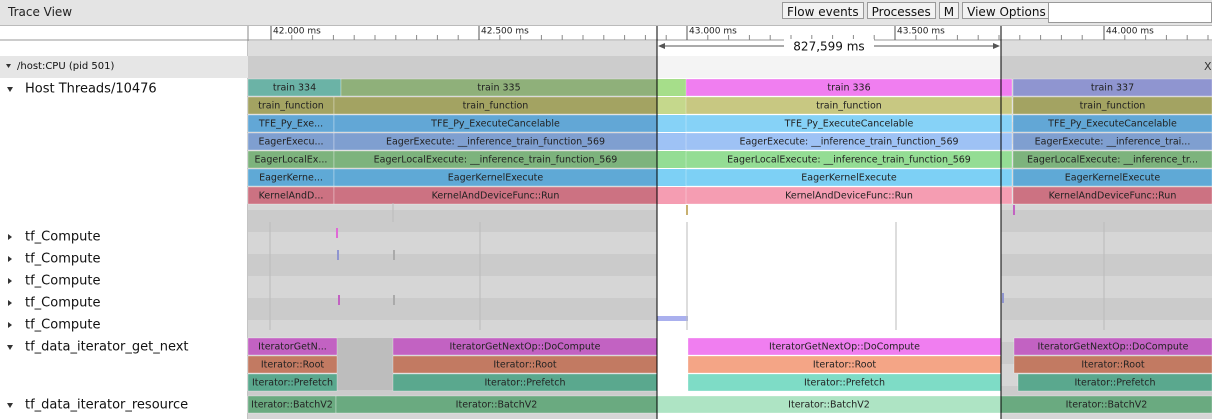 The image size is (1212, 419). What do you see at coordinates (901, 10) in the screenshot?
I see `processes-button: Processes` at bounding box center [901, 10].